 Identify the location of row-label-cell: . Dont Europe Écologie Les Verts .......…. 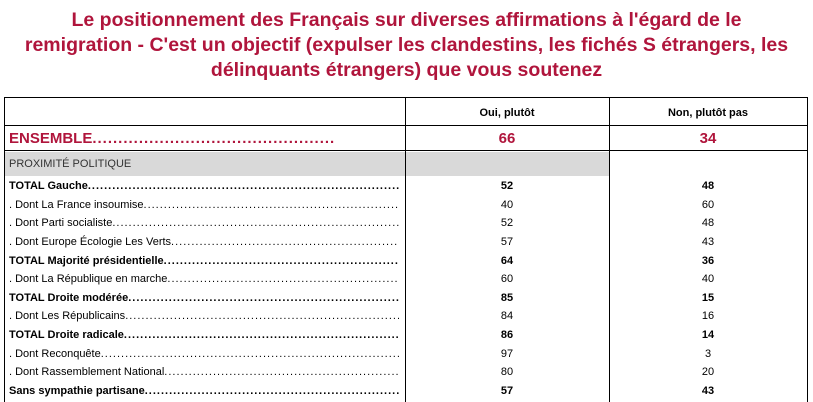
(204, 242).